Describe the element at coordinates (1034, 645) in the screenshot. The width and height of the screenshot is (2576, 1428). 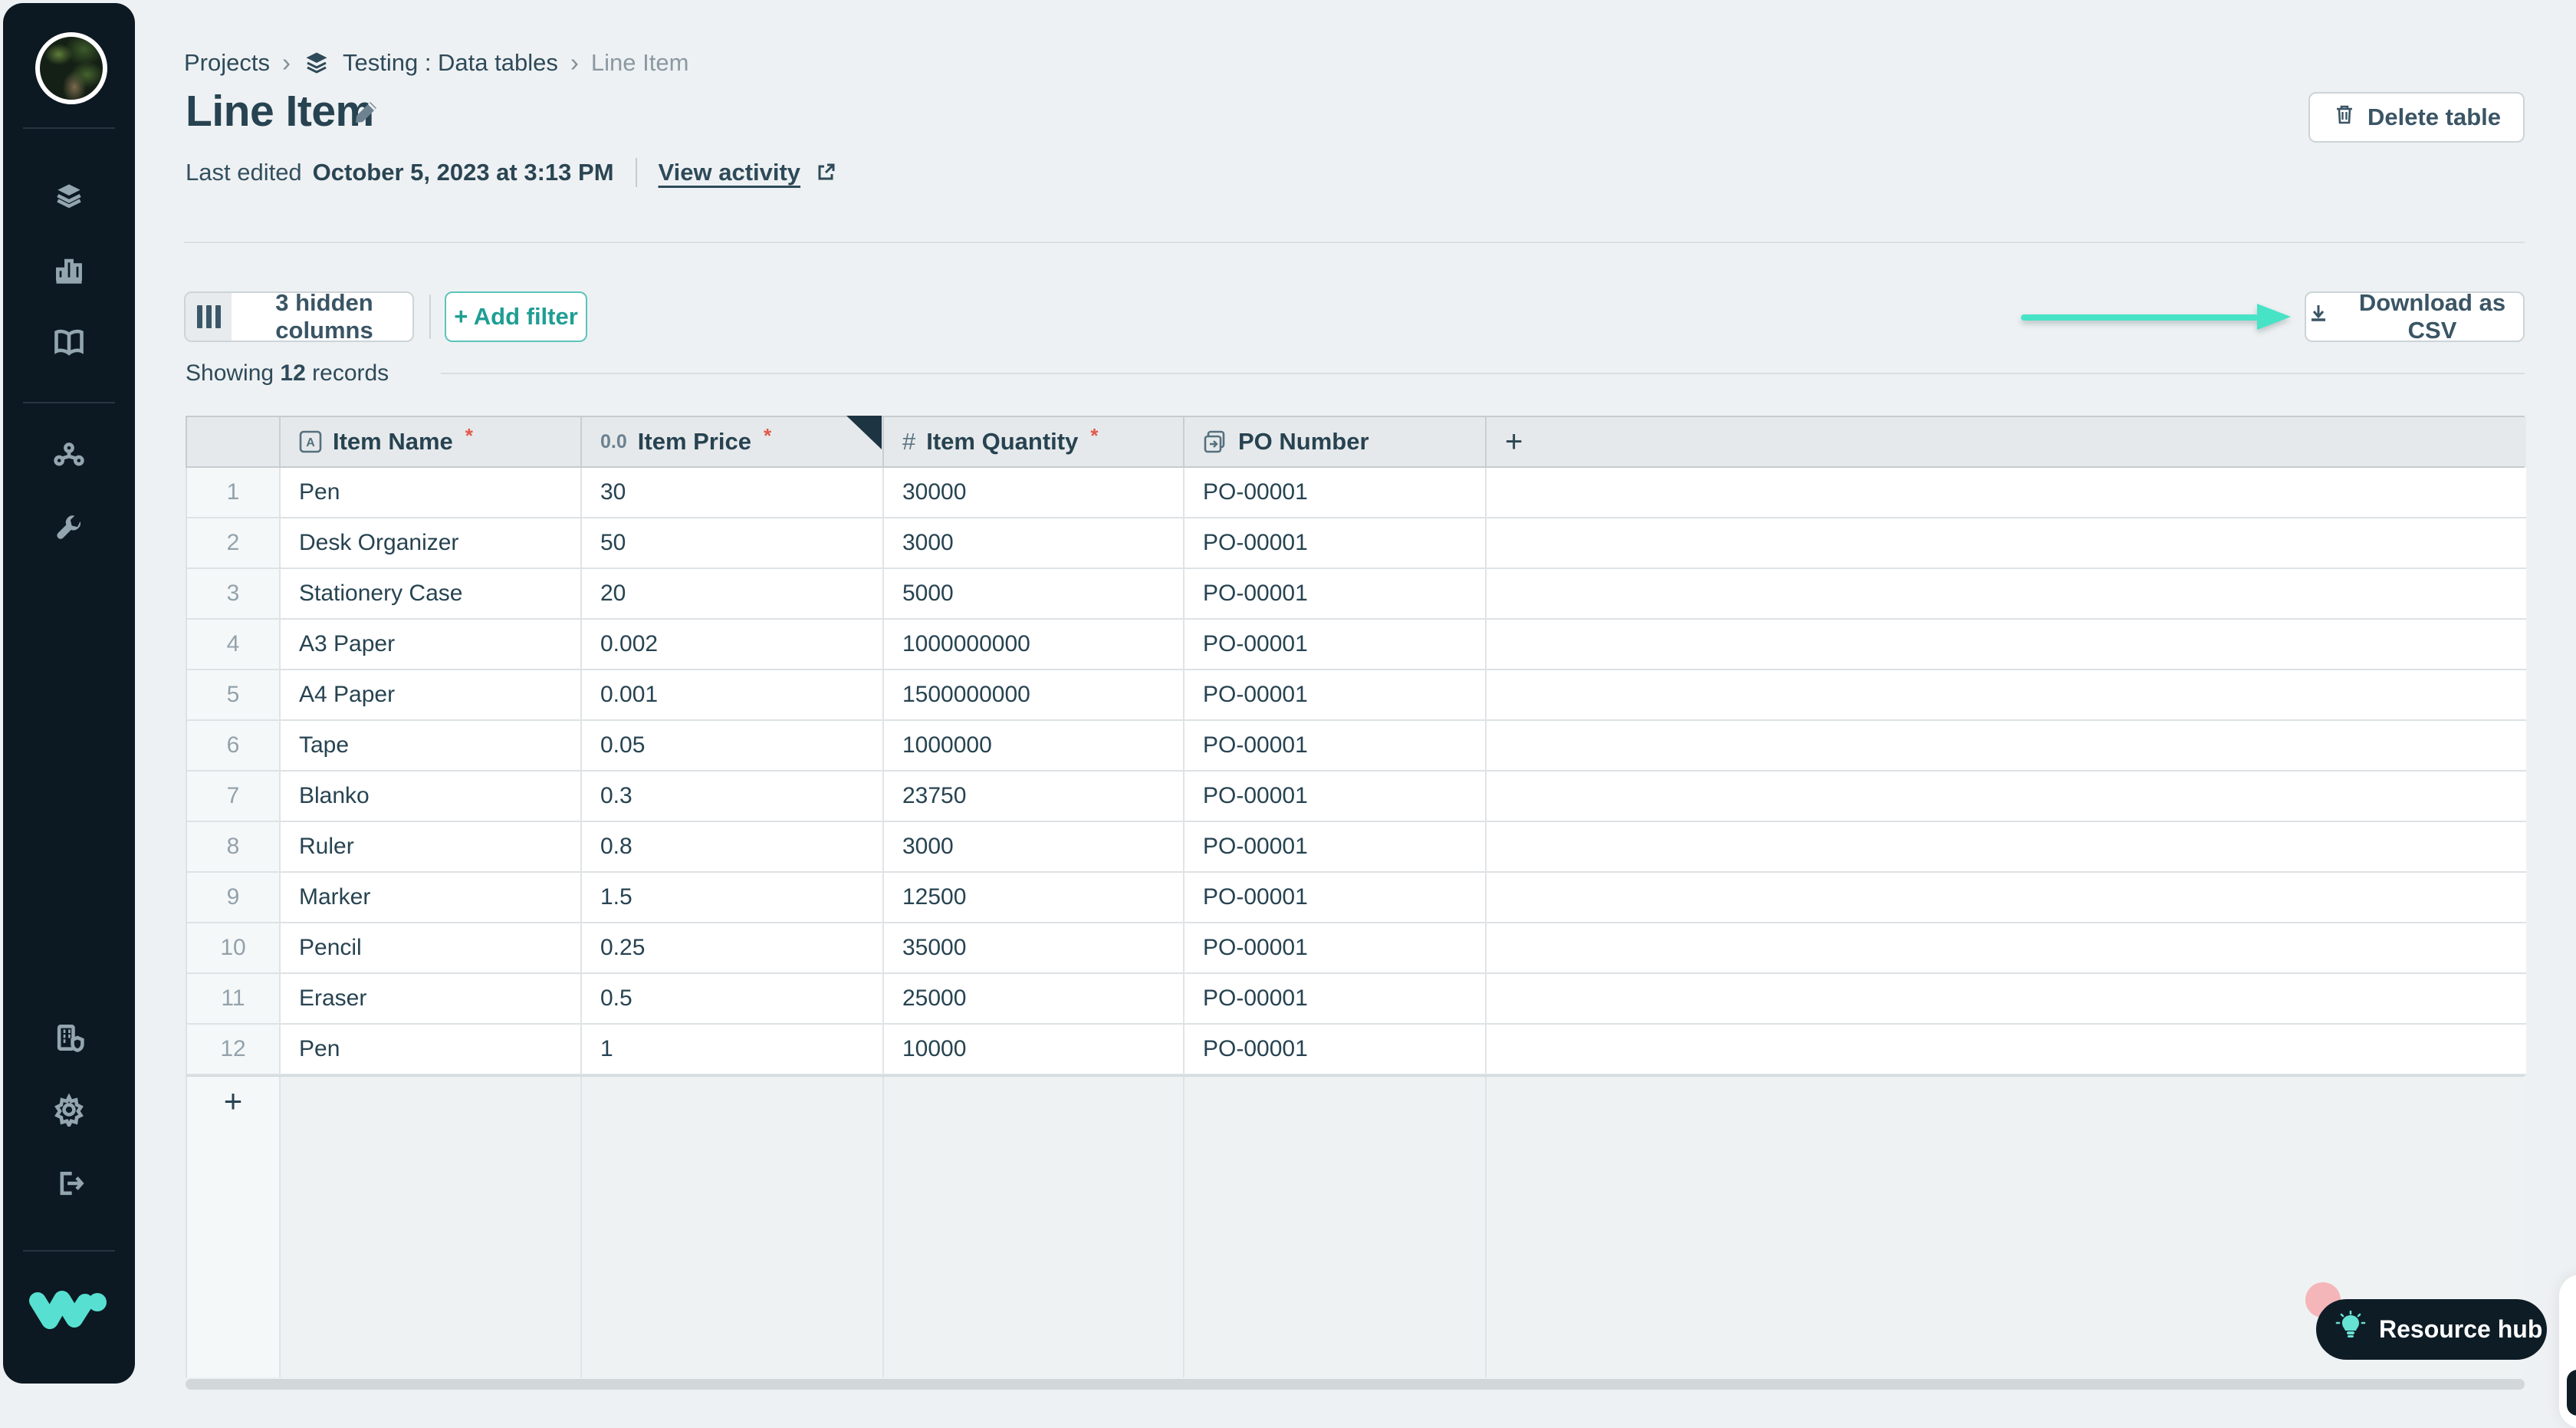
I see `cell-item-quantity: 1000000000` at that location.